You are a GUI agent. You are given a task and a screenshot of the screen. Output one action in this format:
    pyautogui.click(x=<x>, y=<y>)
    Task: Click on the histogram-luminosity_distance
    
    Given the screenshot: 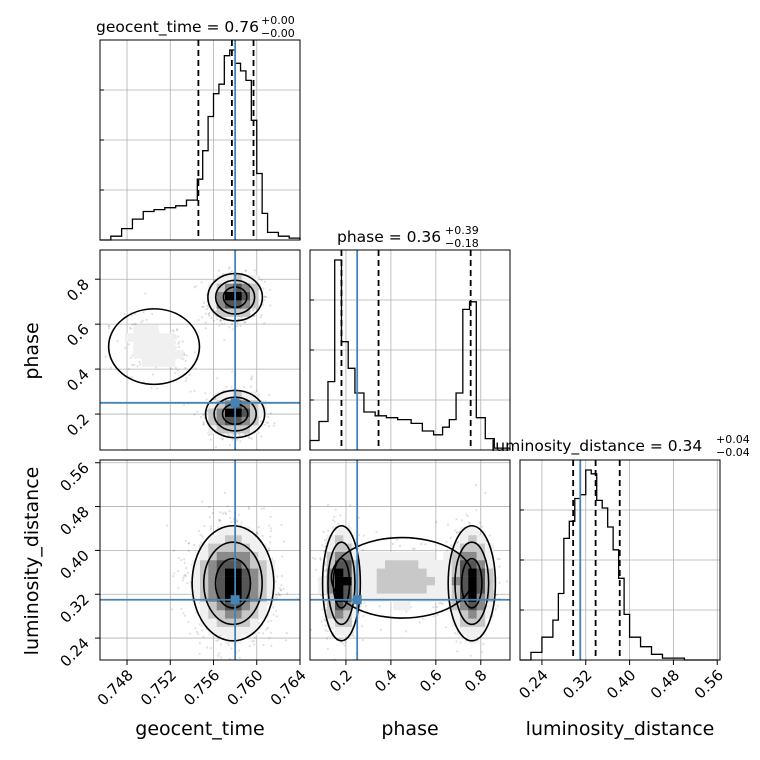 What is the action you would take?
    pyautogui.click(x=619, y=565)
    